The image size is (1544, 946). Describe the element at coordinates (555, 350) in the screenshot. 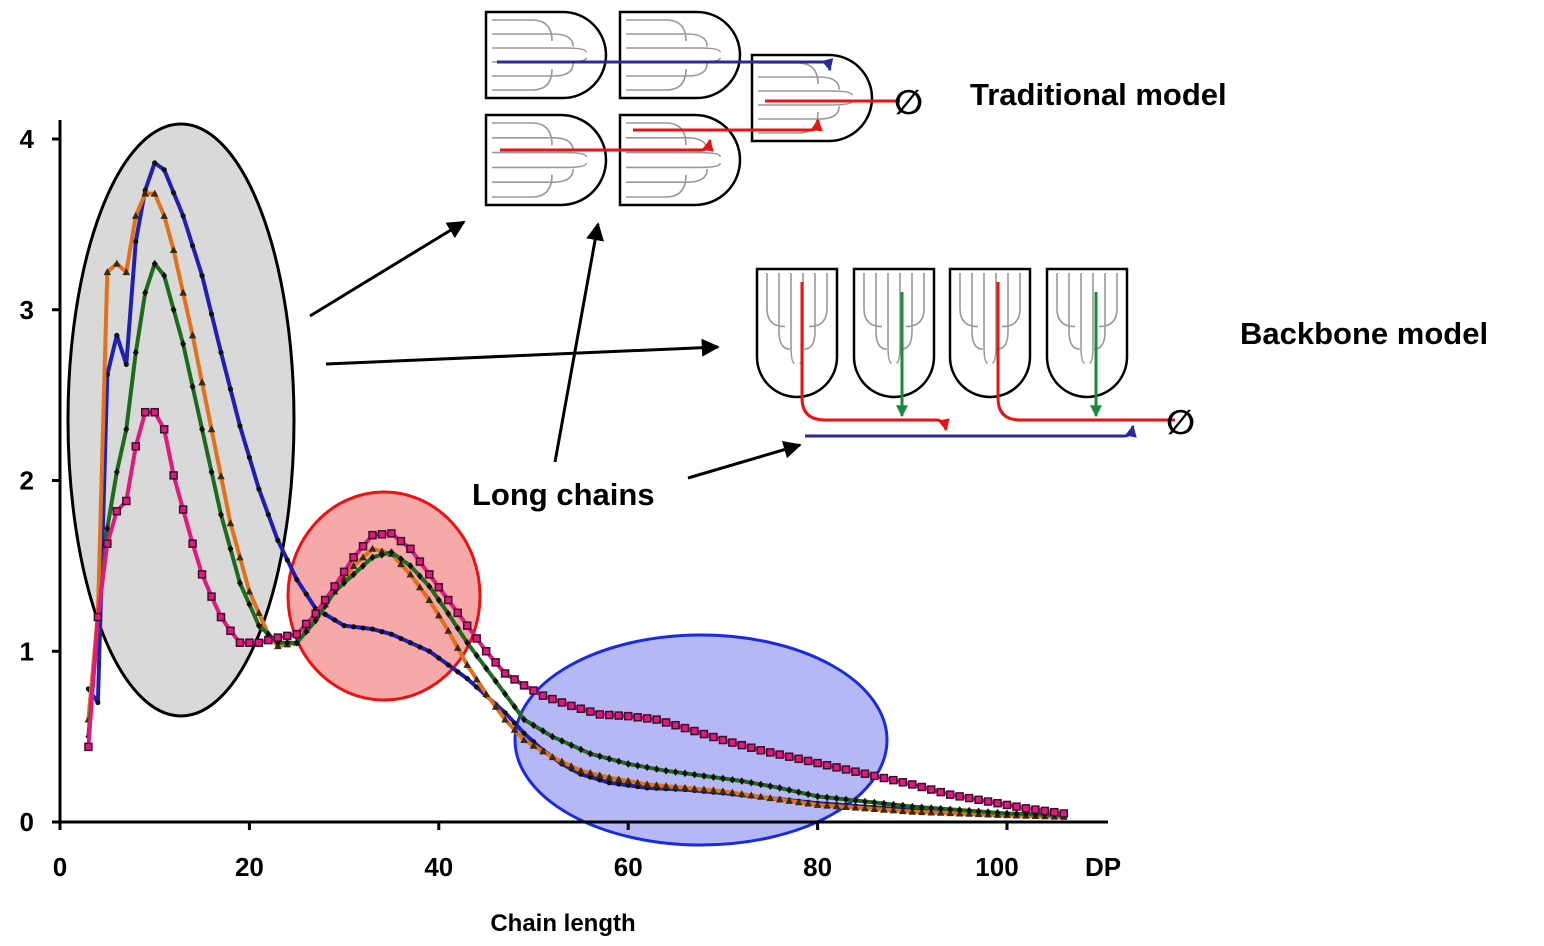

I see `annotation-arrows` at that location.